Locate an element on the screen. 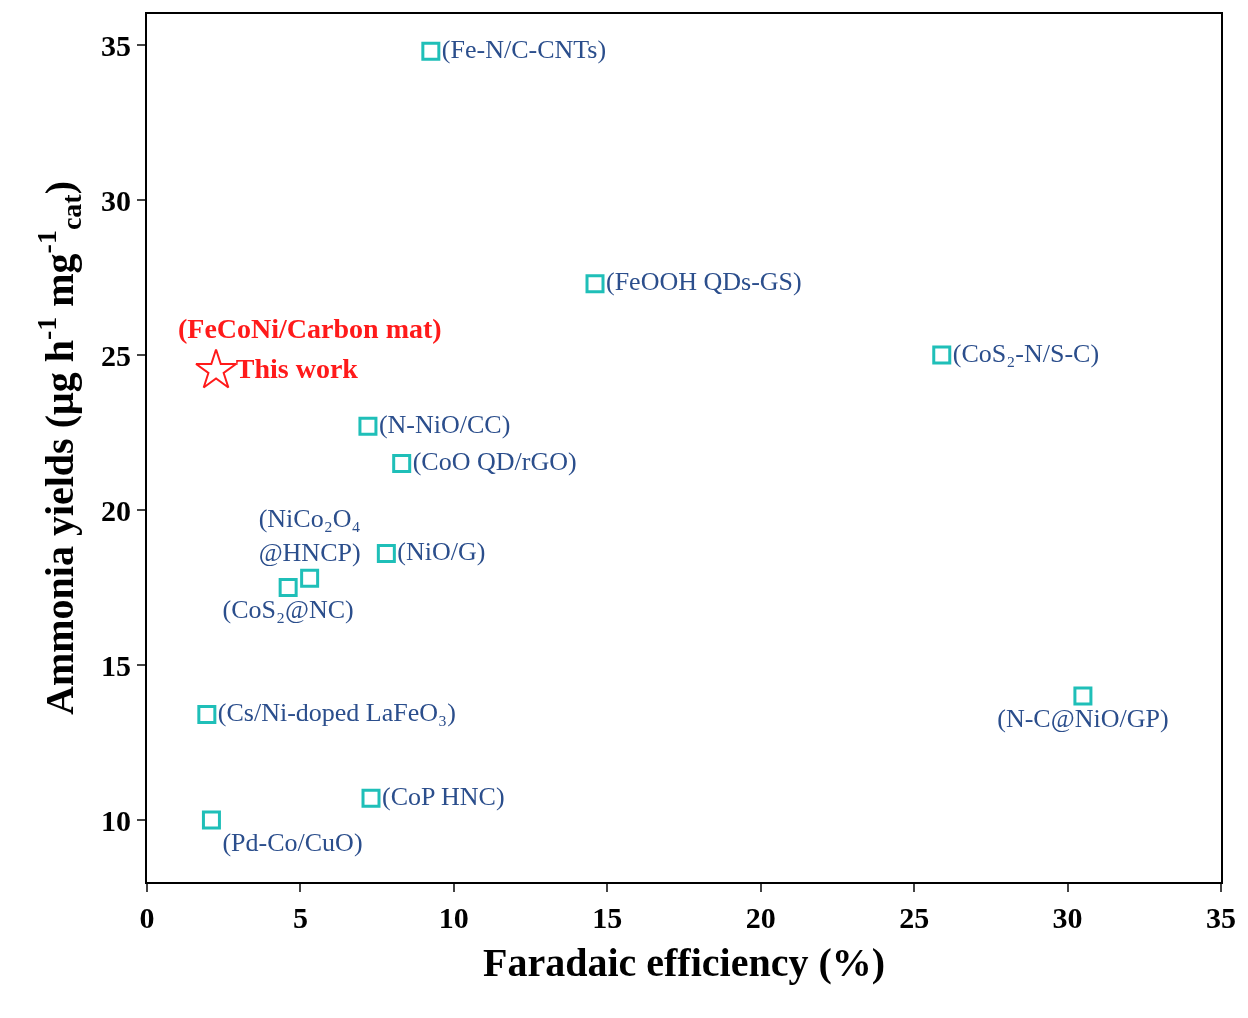 This screenshot has width=1248, height=1018. series-label: This work is located at coordinates (297, 368).